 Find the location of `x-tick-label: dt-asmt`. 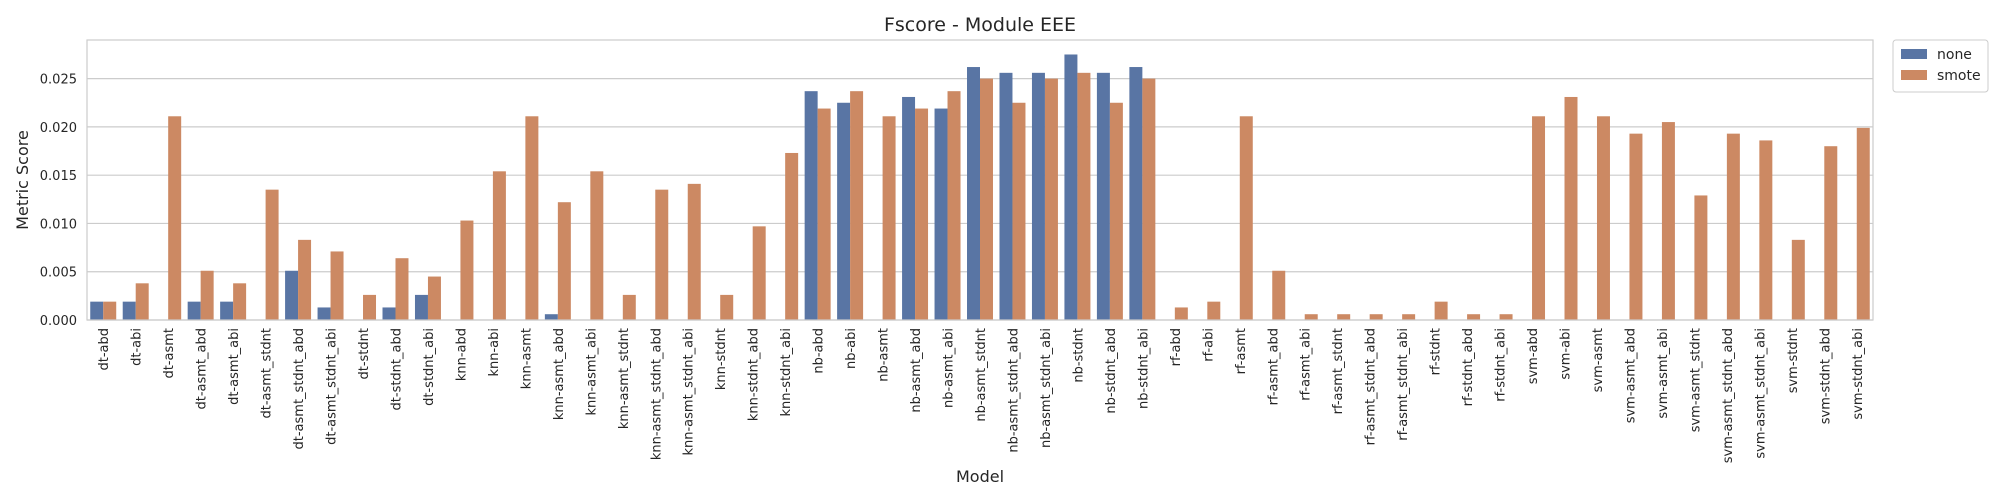

x-tick-label: dt-asmt is located at coordinates (169, 353).